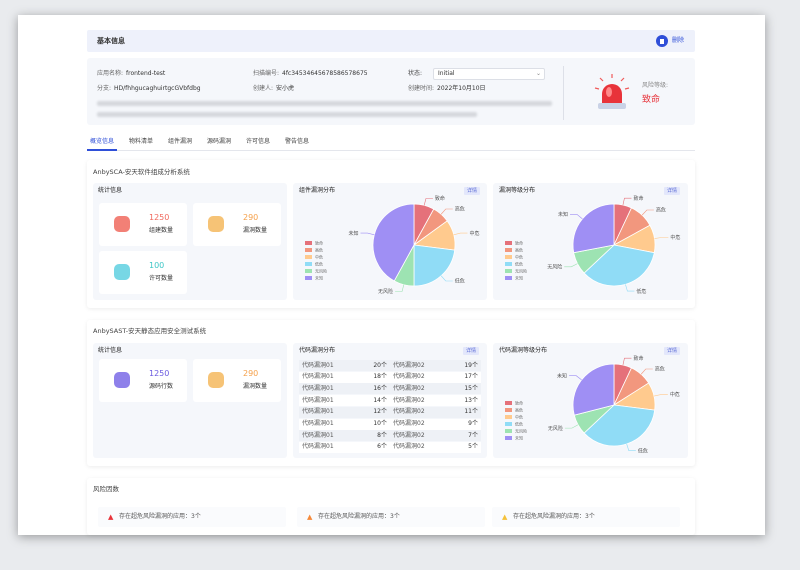 Image resolution: width=800 pixels, height=570 pixels. I want to click on table-count: 5个, so click(473, 447).